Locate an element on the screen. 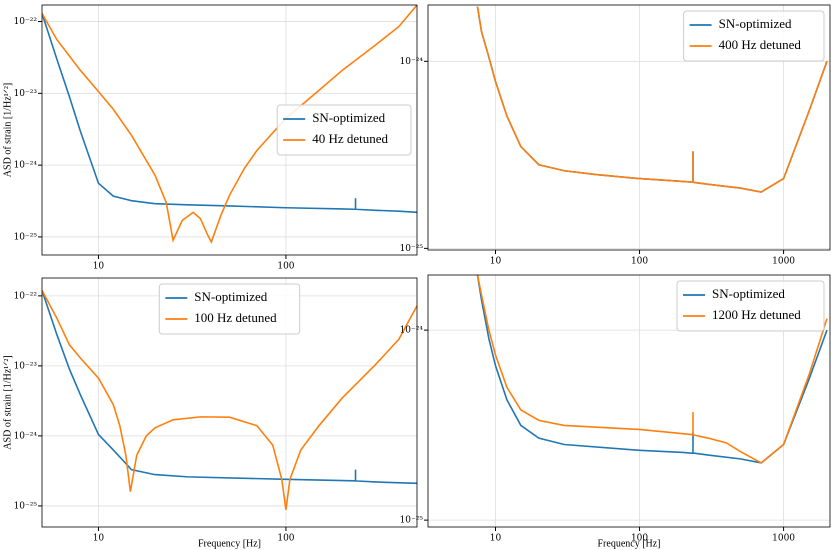  legend-label: 1200 Hz detuned is located at coordinates (756, 314).